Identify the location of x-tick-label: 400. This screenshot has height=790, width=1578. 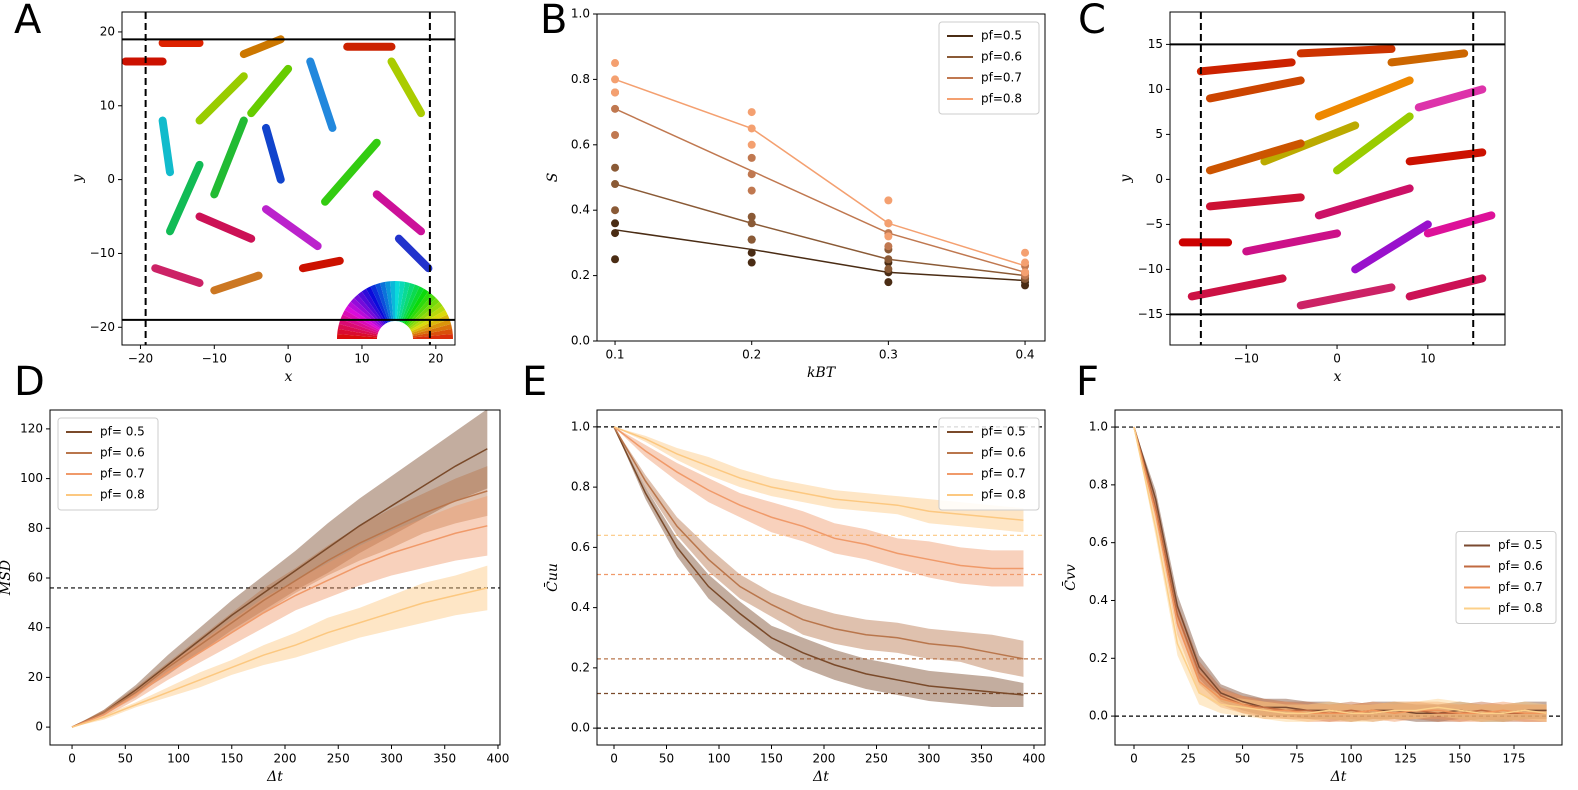
(498, 759).